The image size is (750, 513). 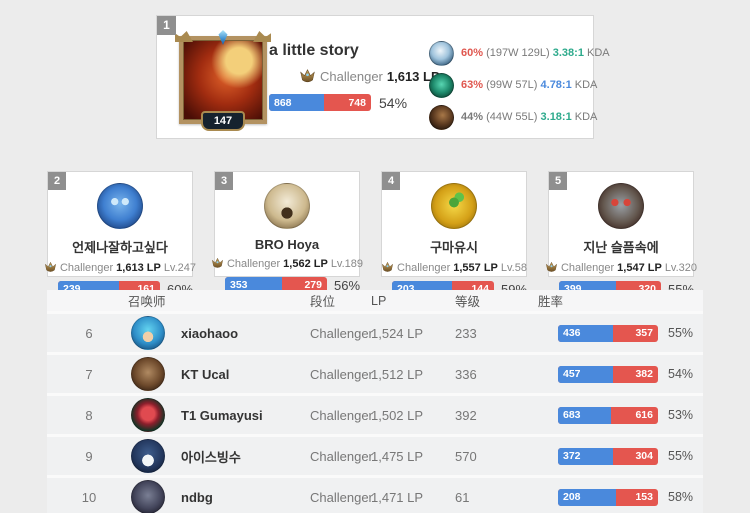 What do you see at coordinates (587, 497) in the screenshot?
I see `wins-segment: 208` at bounding box center [587, 497].